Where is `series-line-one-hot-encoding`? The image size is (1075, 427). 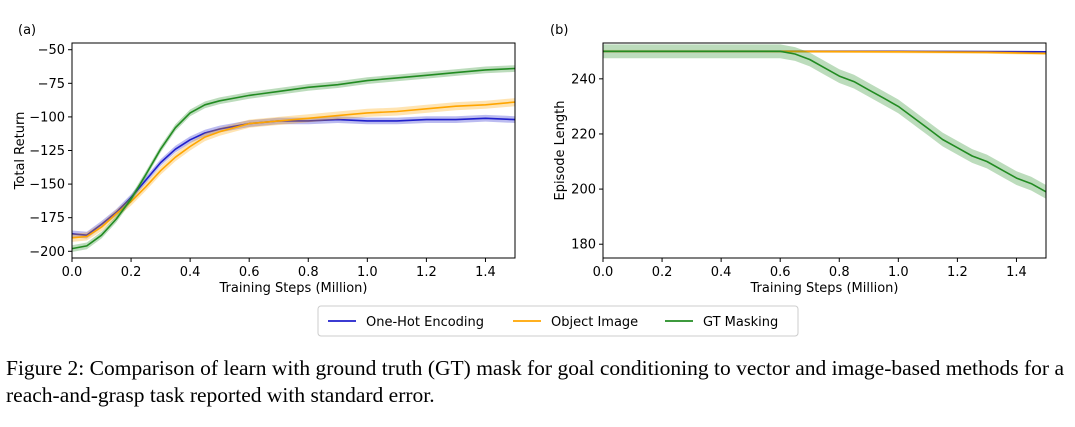 series-line-one-hot-encoding is located at coordinates (293, 176).